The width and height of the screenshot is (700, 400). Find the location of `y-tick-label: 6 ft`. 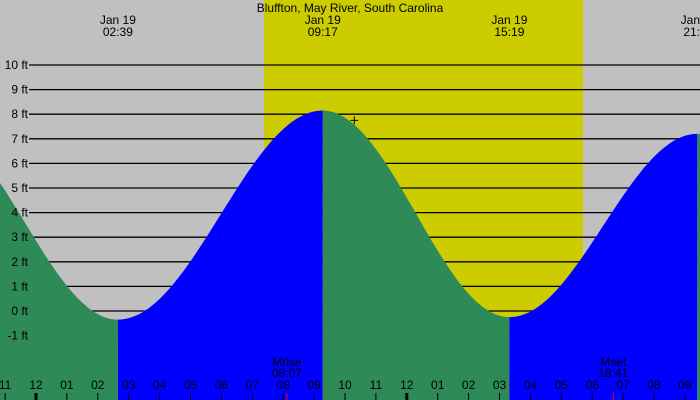

y-tick-label: 6 ft is located at coordinates (19, 163).